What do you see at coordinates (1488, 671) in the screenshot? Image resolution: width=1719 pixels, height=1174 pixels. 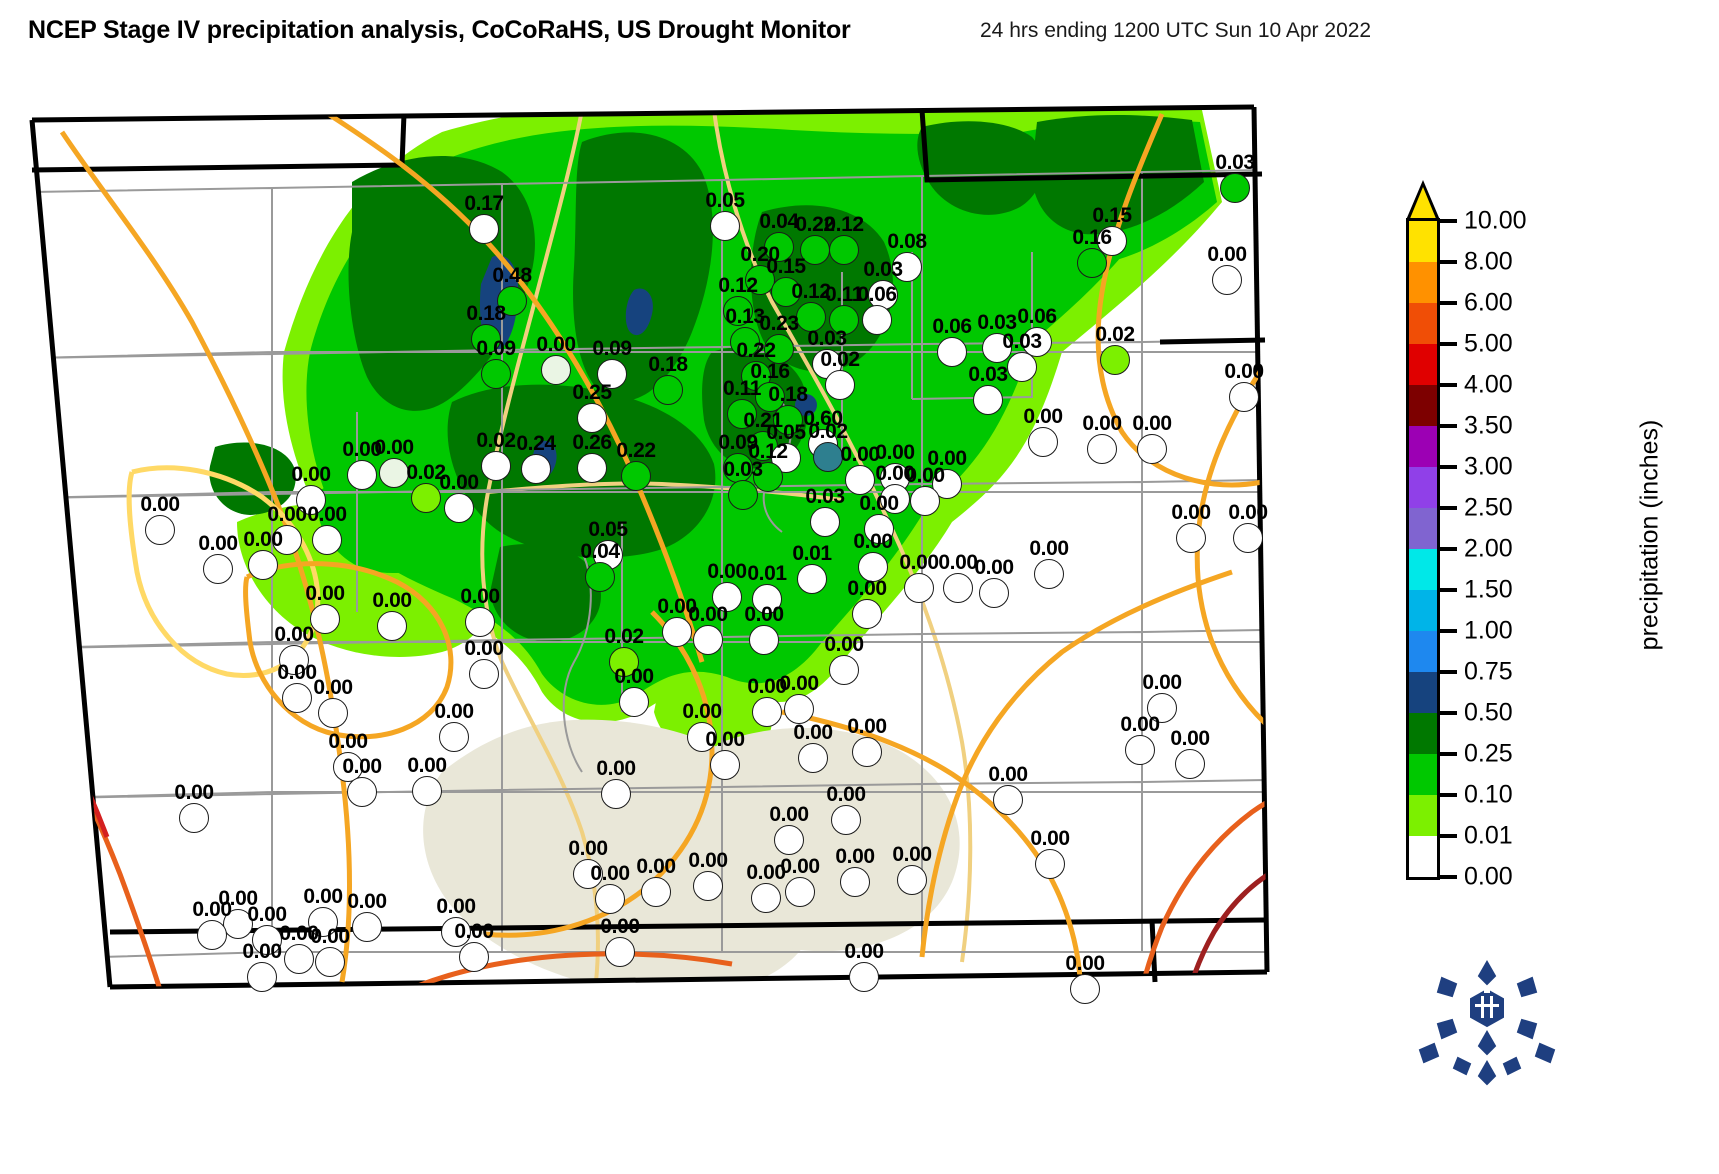 I see `colorbar-tick-label: 0.75` at bounding box center [1488, 671].